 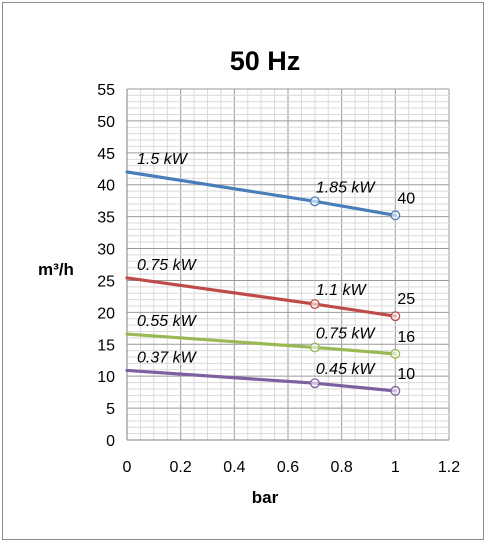 What do you see at coordinates (265, 497) in the screenshot?
I see `x-axis-label: bar` at bounding box center [265, 497].